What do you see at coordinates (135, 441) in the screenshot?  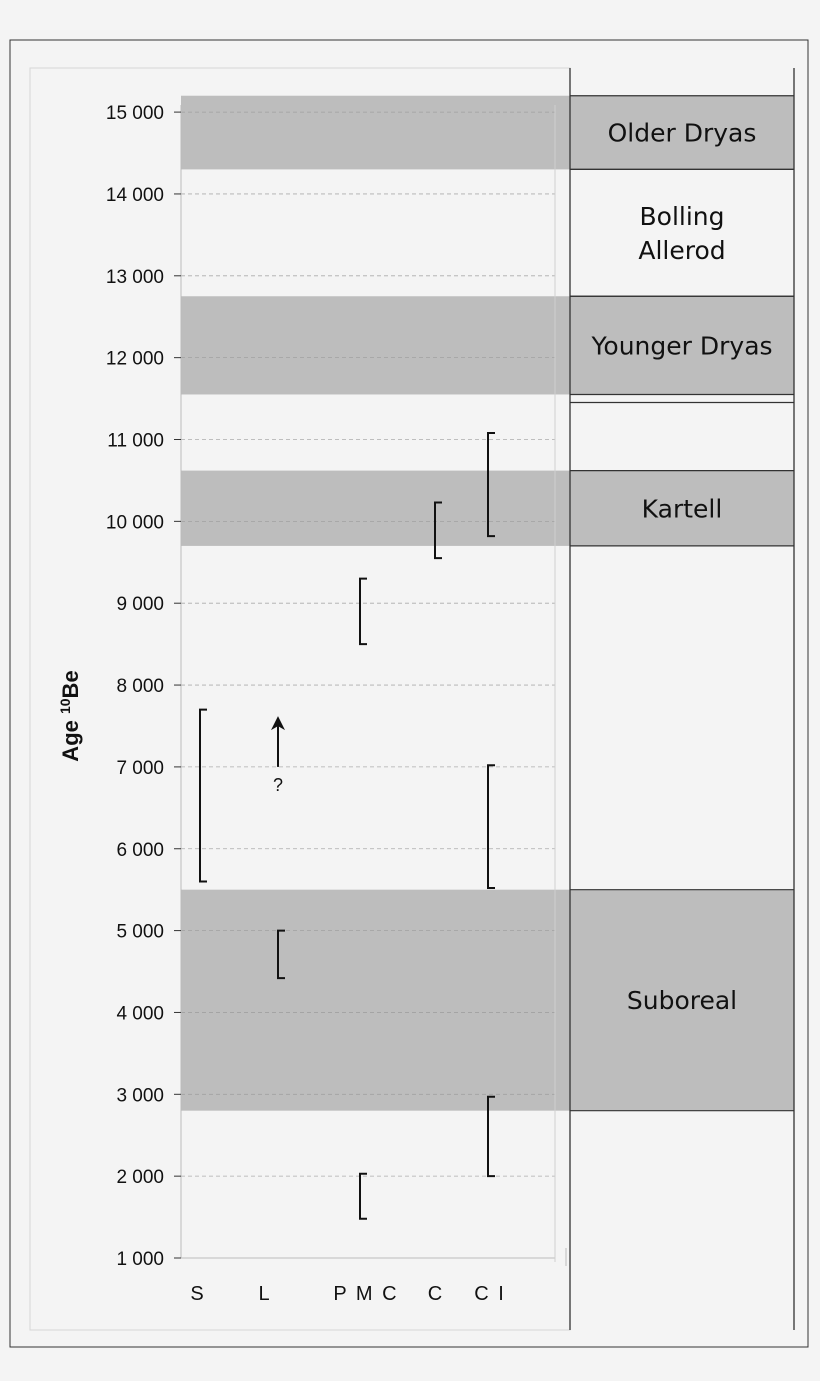 I see `y-tick-label-10: 11 000` at bounding box center [135, 441].